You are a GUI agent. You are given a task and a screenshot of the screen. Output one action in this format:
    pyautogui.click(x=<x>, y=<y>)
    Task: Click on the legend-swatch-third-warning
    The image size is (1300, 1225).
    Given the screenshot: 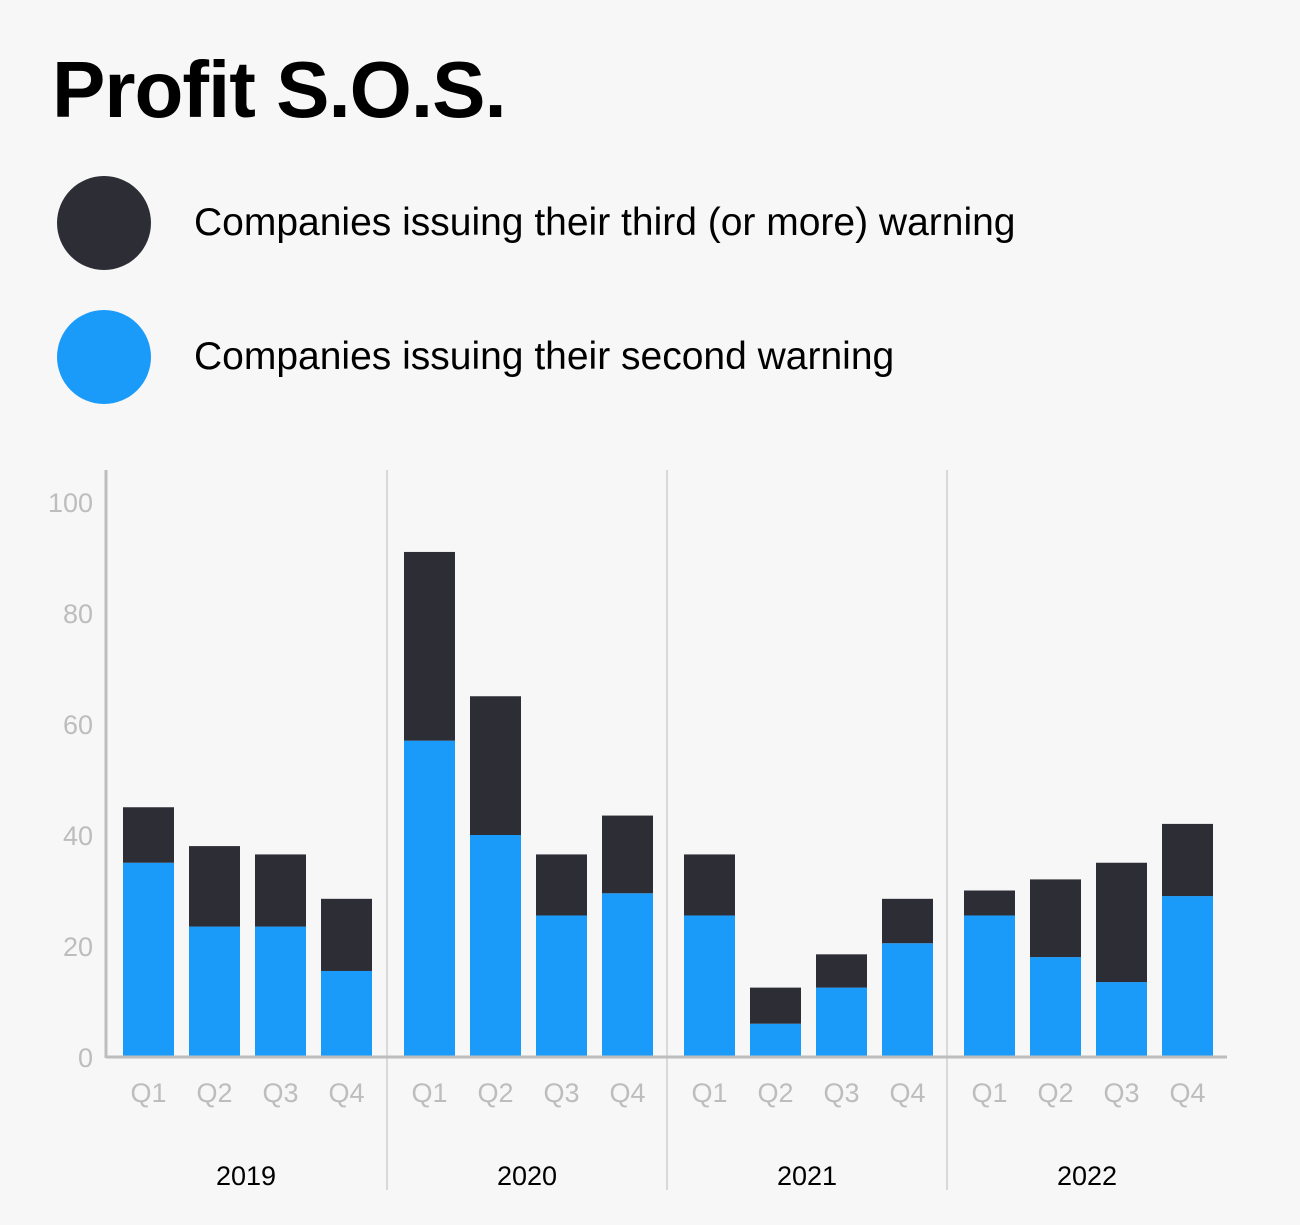 What is the action you would take?
    pyautogui.click(x=104, y=223)
    